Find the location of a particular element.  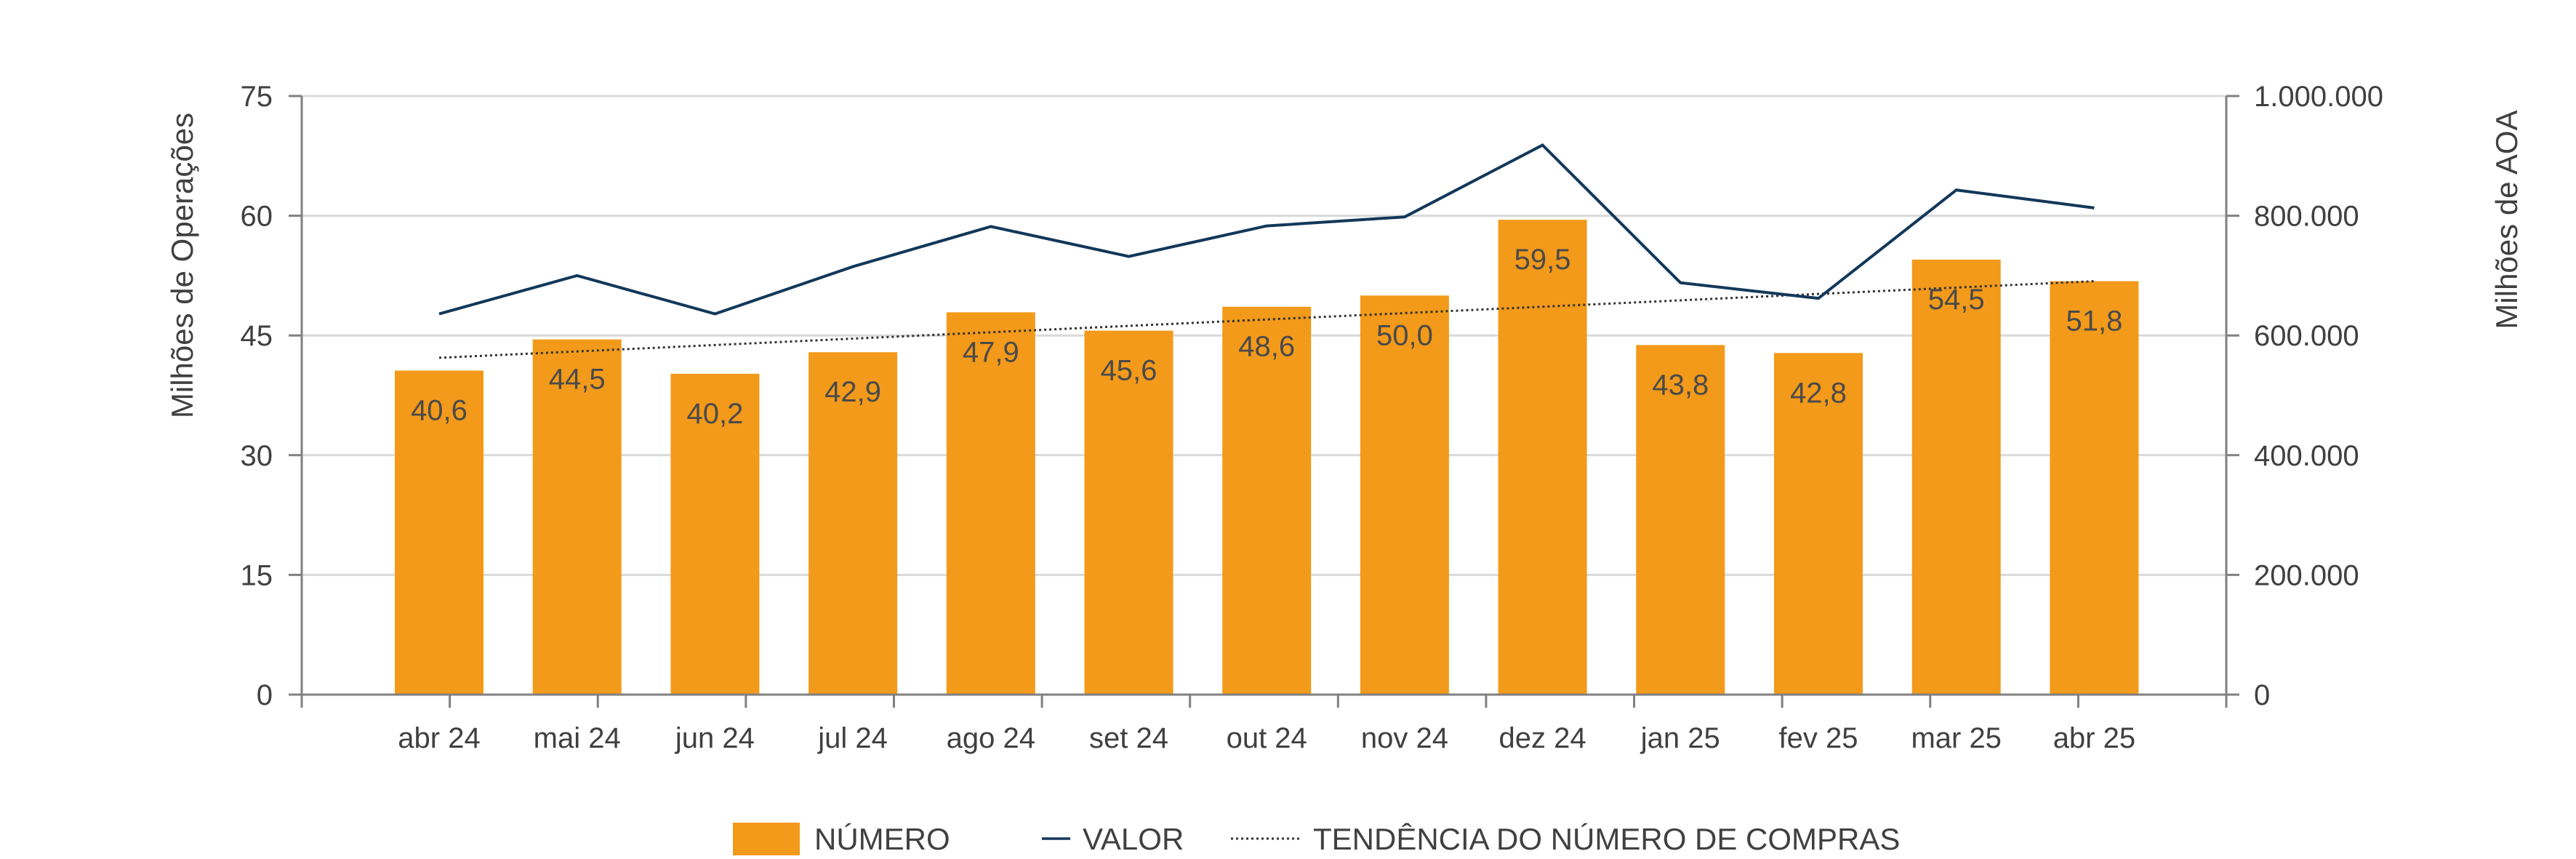

legend-label-numero: NÚMERO is located at coordinates (882, 839).